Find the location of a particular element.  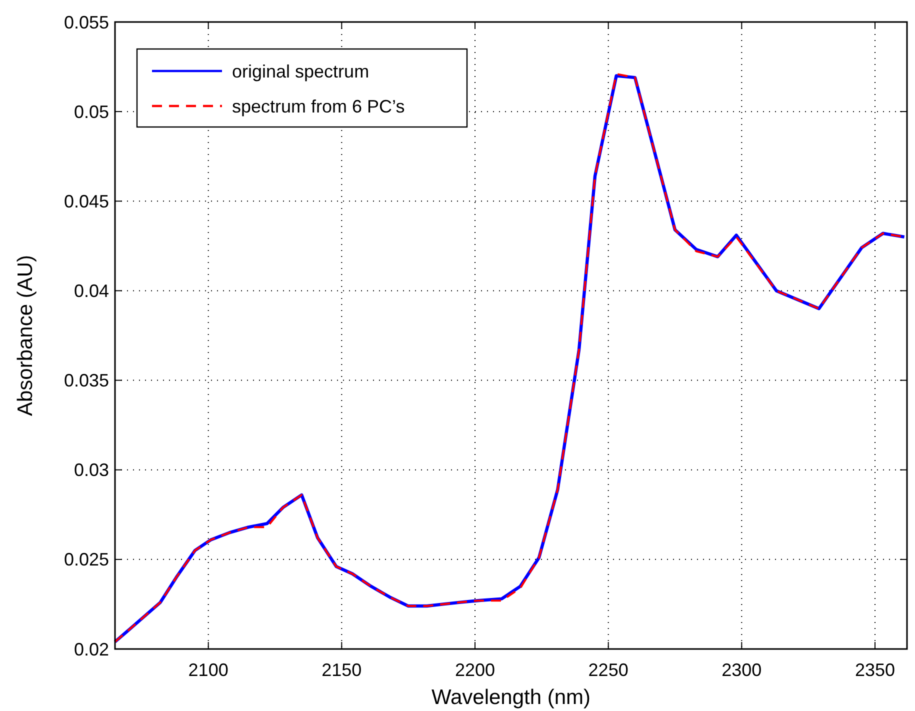

x-tick-label: 2300 is located at coordinates (742, 670).